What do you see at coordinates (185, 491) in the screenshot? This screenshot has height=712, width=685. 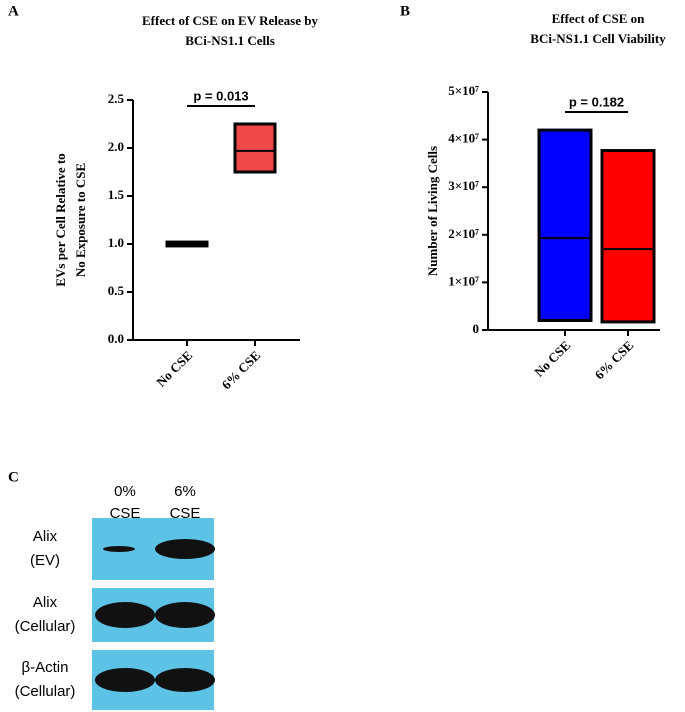 I see `lane-label: 6%` at bounding box center [185, 491].